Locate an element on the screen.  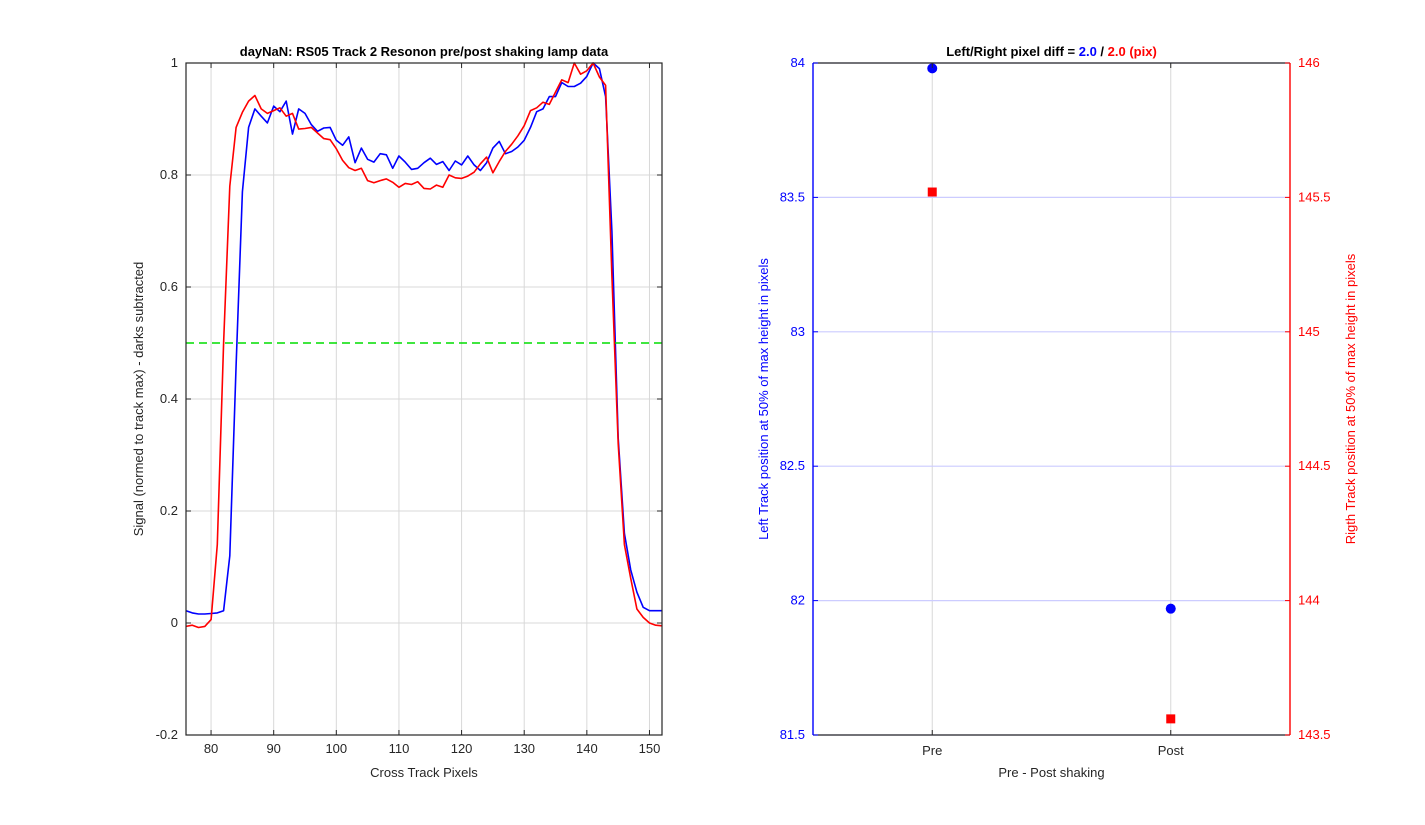
right-left-y-tick-label: 83.5 is located at coordinates (792, 196).